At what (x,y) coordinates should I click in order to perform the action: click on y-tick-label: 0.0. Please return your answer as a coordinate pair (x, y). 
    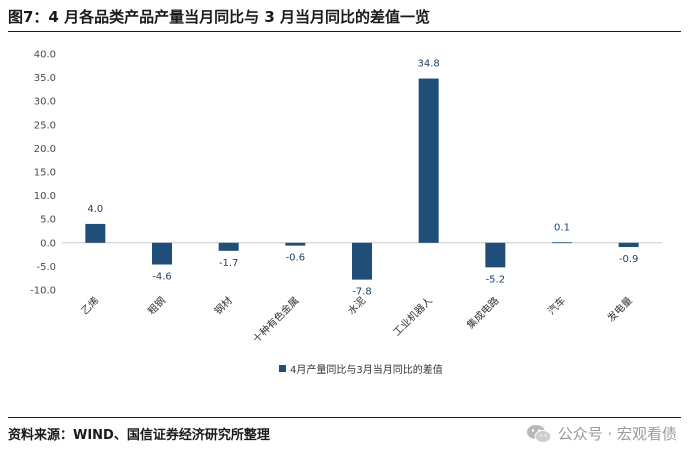
    Looking at the image, I should click on (48, 243).